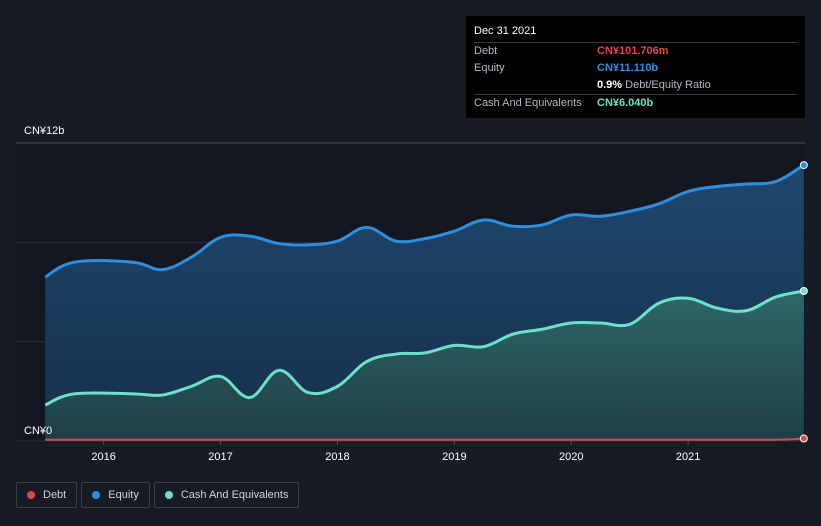 The width and height of the screenshot is (821, 526). What do you see at coordinates (628, 68) in the screenshot?
I see `tooltip-value-equity: CN¥11.110b` at bounding box center [628, 68].